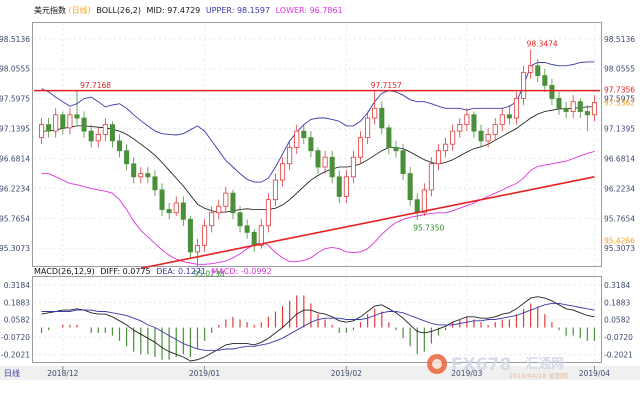  What do you see at coordinates (346, 373) in the screenshot?
I see `date-tick-label: 2019/02` at bounding box center [346, 373].